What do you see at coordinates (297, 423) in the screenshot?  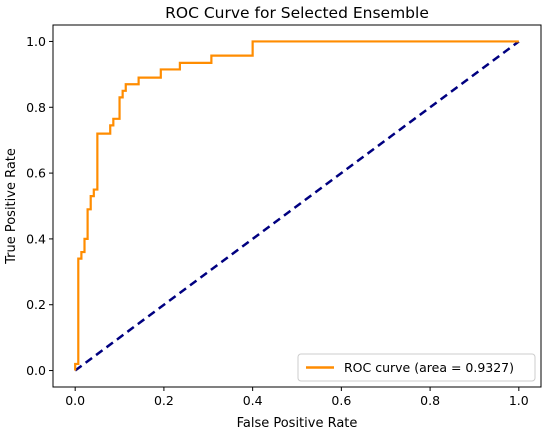 I see `x-axis-label: False Positive Rate` at bounding box center [297, 423].